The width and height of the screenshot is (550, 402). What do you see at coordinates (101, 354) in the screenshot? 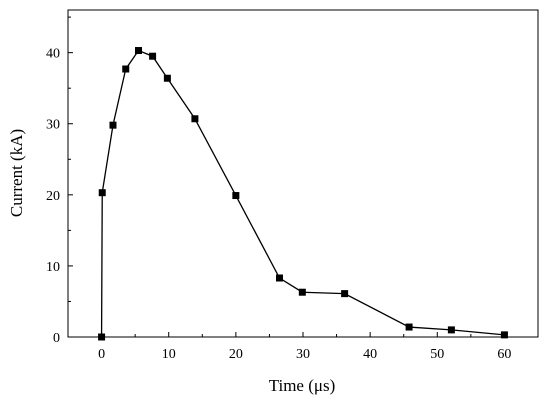
I see `x-tick-label: 0` at bounding box center [101, 354].